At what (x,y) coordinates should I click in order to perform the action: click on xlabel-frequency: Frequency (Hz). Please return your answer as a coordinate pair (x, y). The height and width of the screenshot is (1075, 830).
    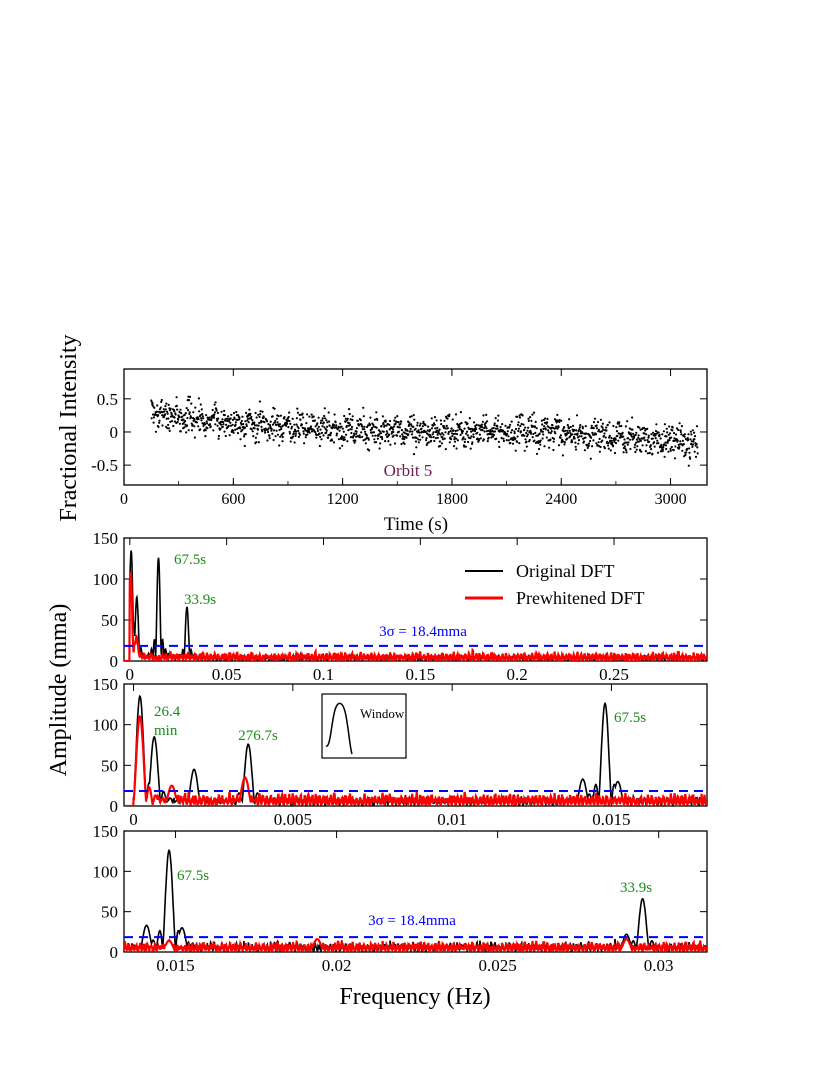
    Looking at the image, I should click on (414, 997).